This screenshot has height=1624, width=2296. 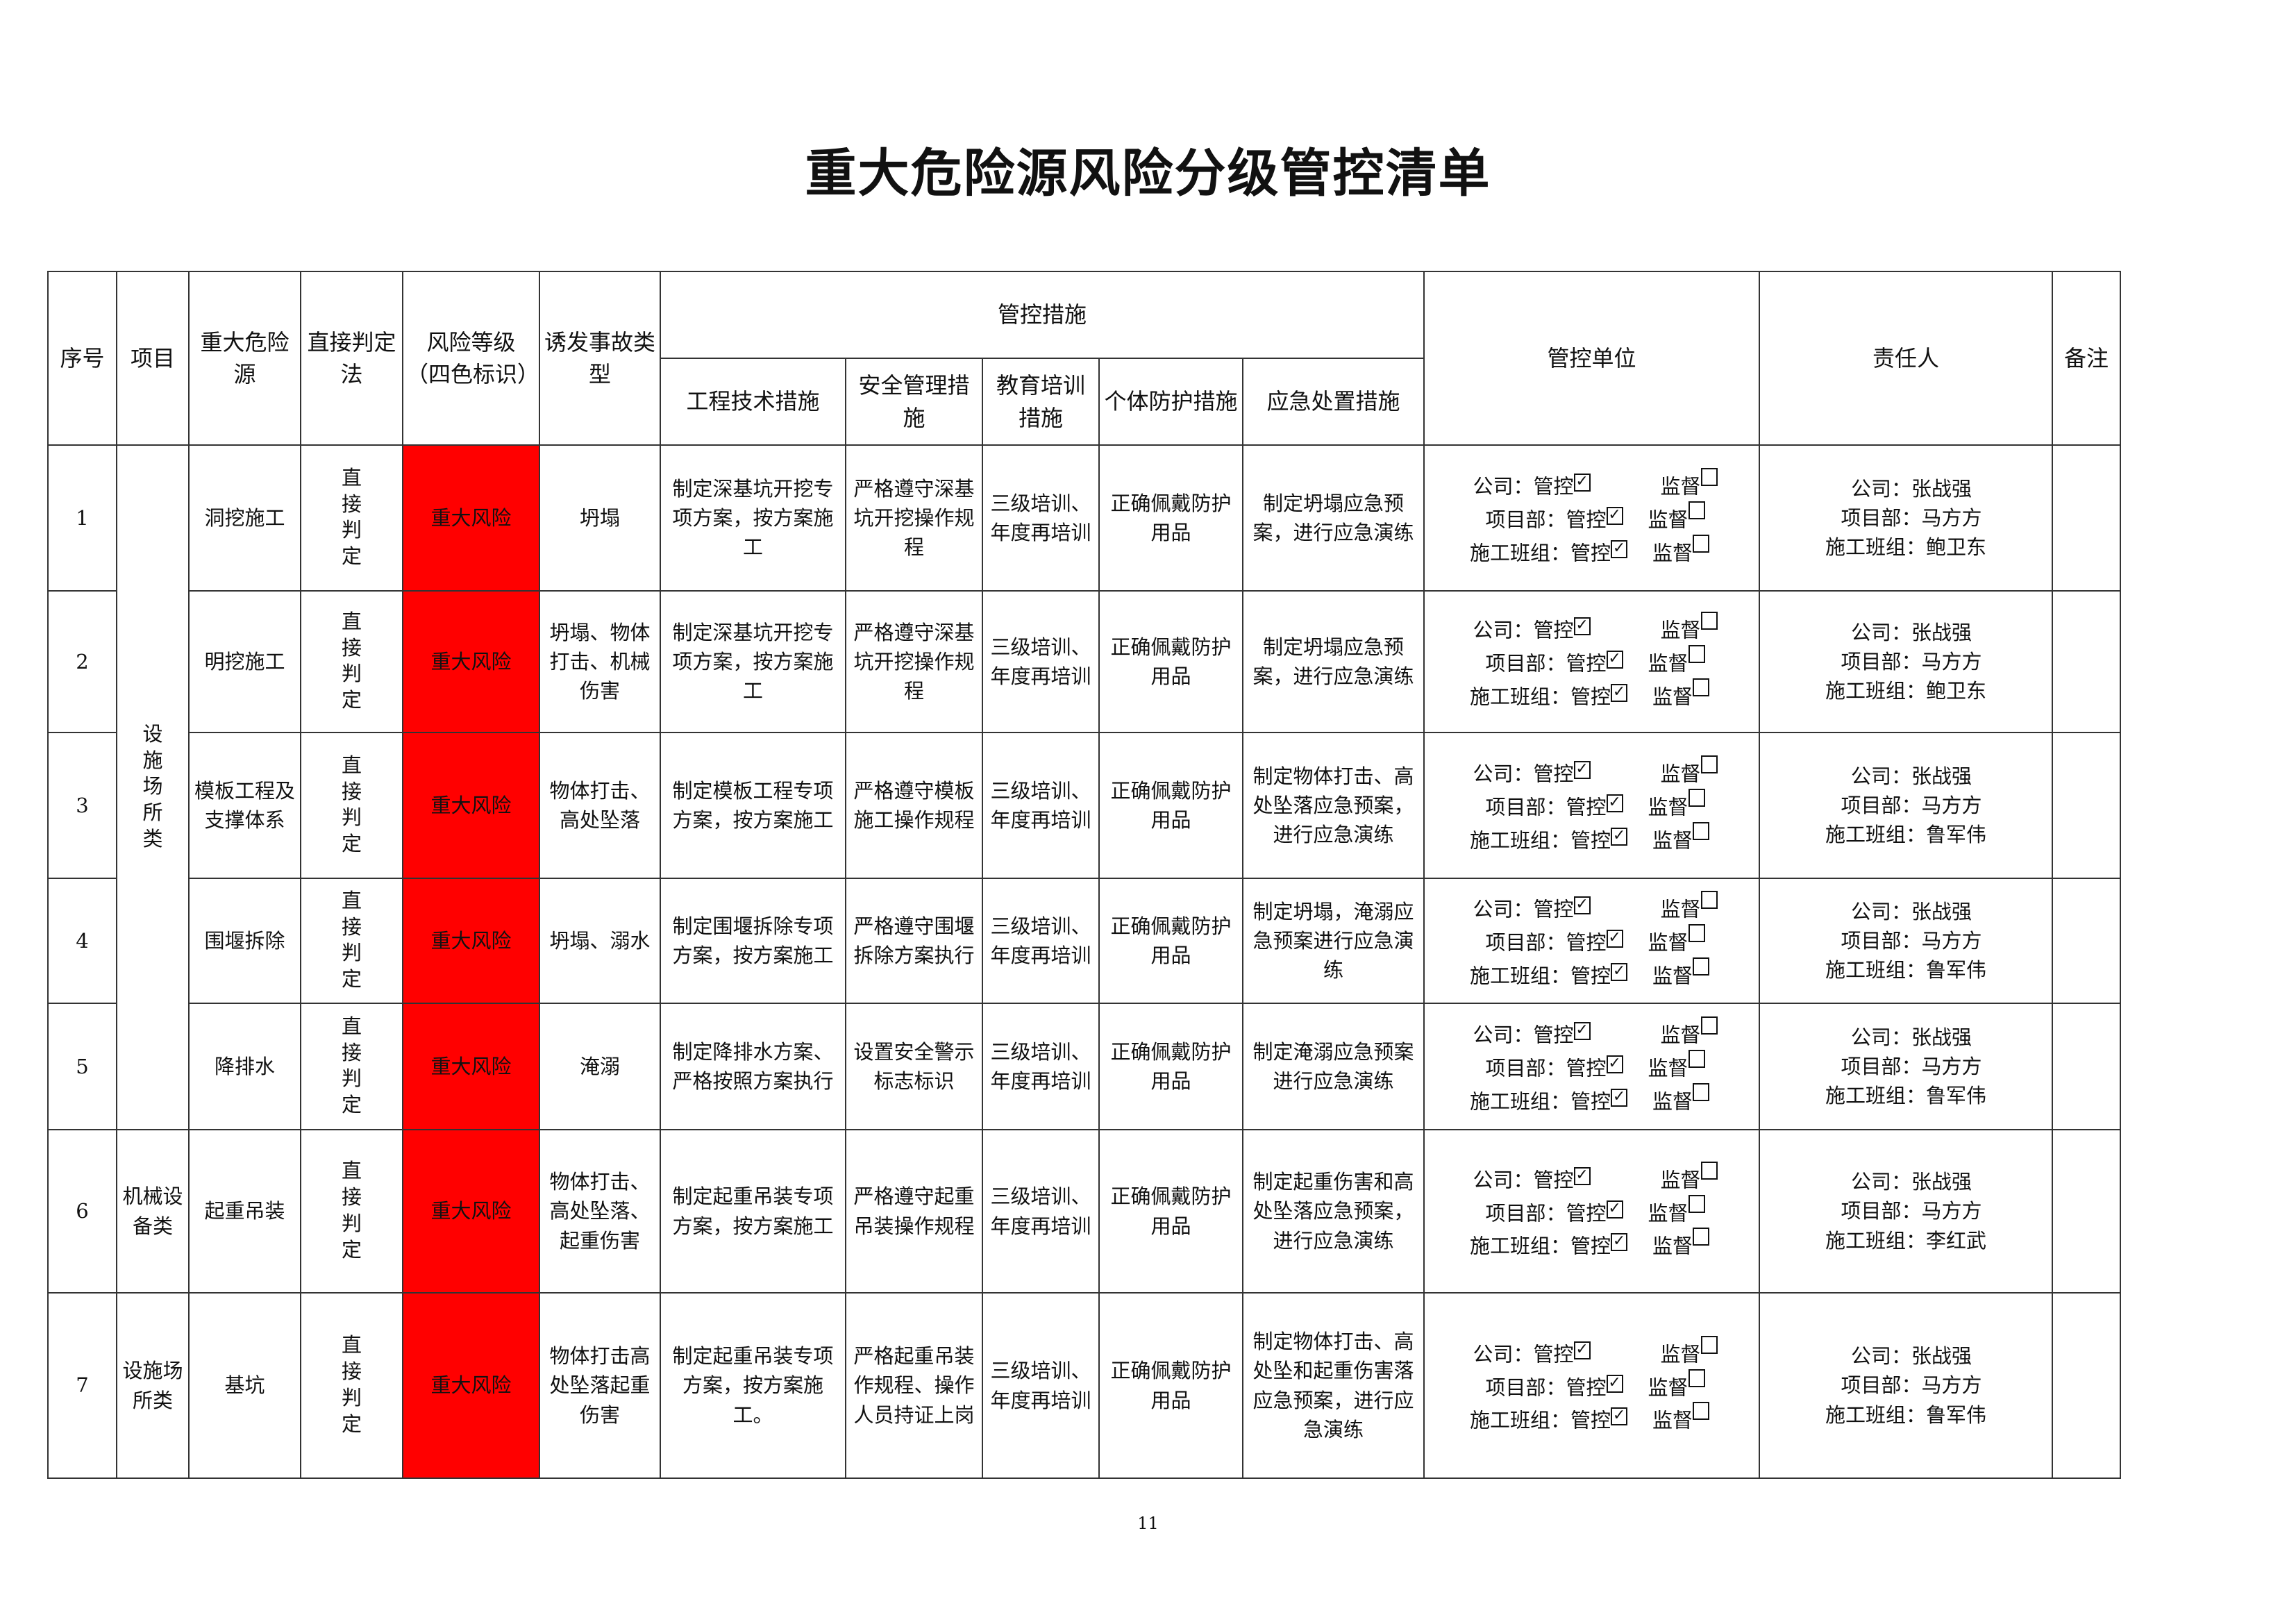 What do you see at coordinates (2087, 359) in the screenshot?
I see `header-remark: 备注` at bounding box center [2087, 359].